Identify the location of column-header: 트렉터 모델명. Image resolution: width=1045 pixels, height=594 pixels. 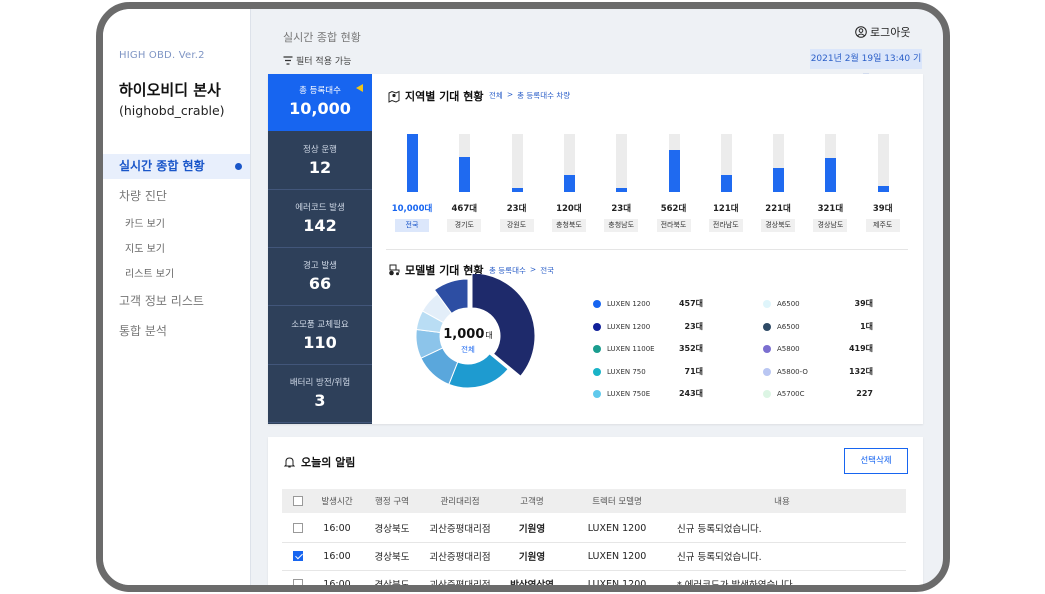
(617, 502).